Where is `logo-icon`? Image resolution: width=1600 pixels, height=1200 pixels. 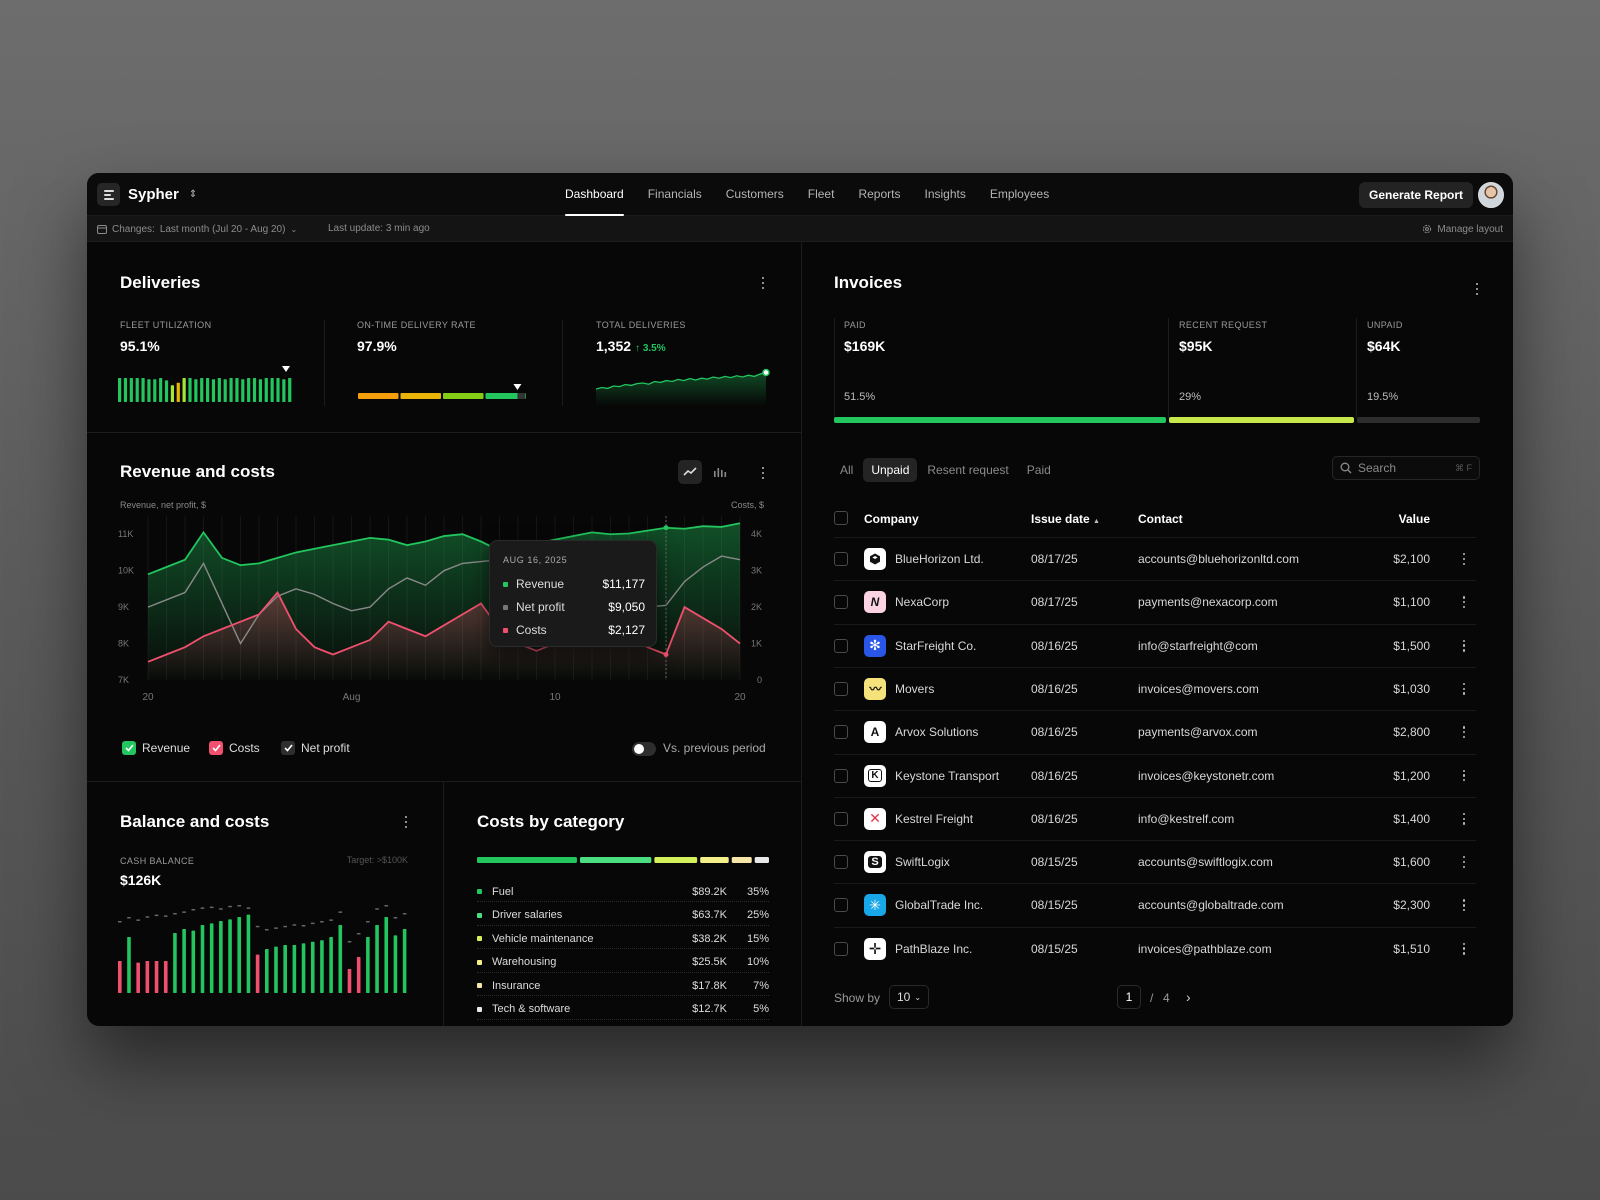 logo-icon is located at coordinates (108, 194).